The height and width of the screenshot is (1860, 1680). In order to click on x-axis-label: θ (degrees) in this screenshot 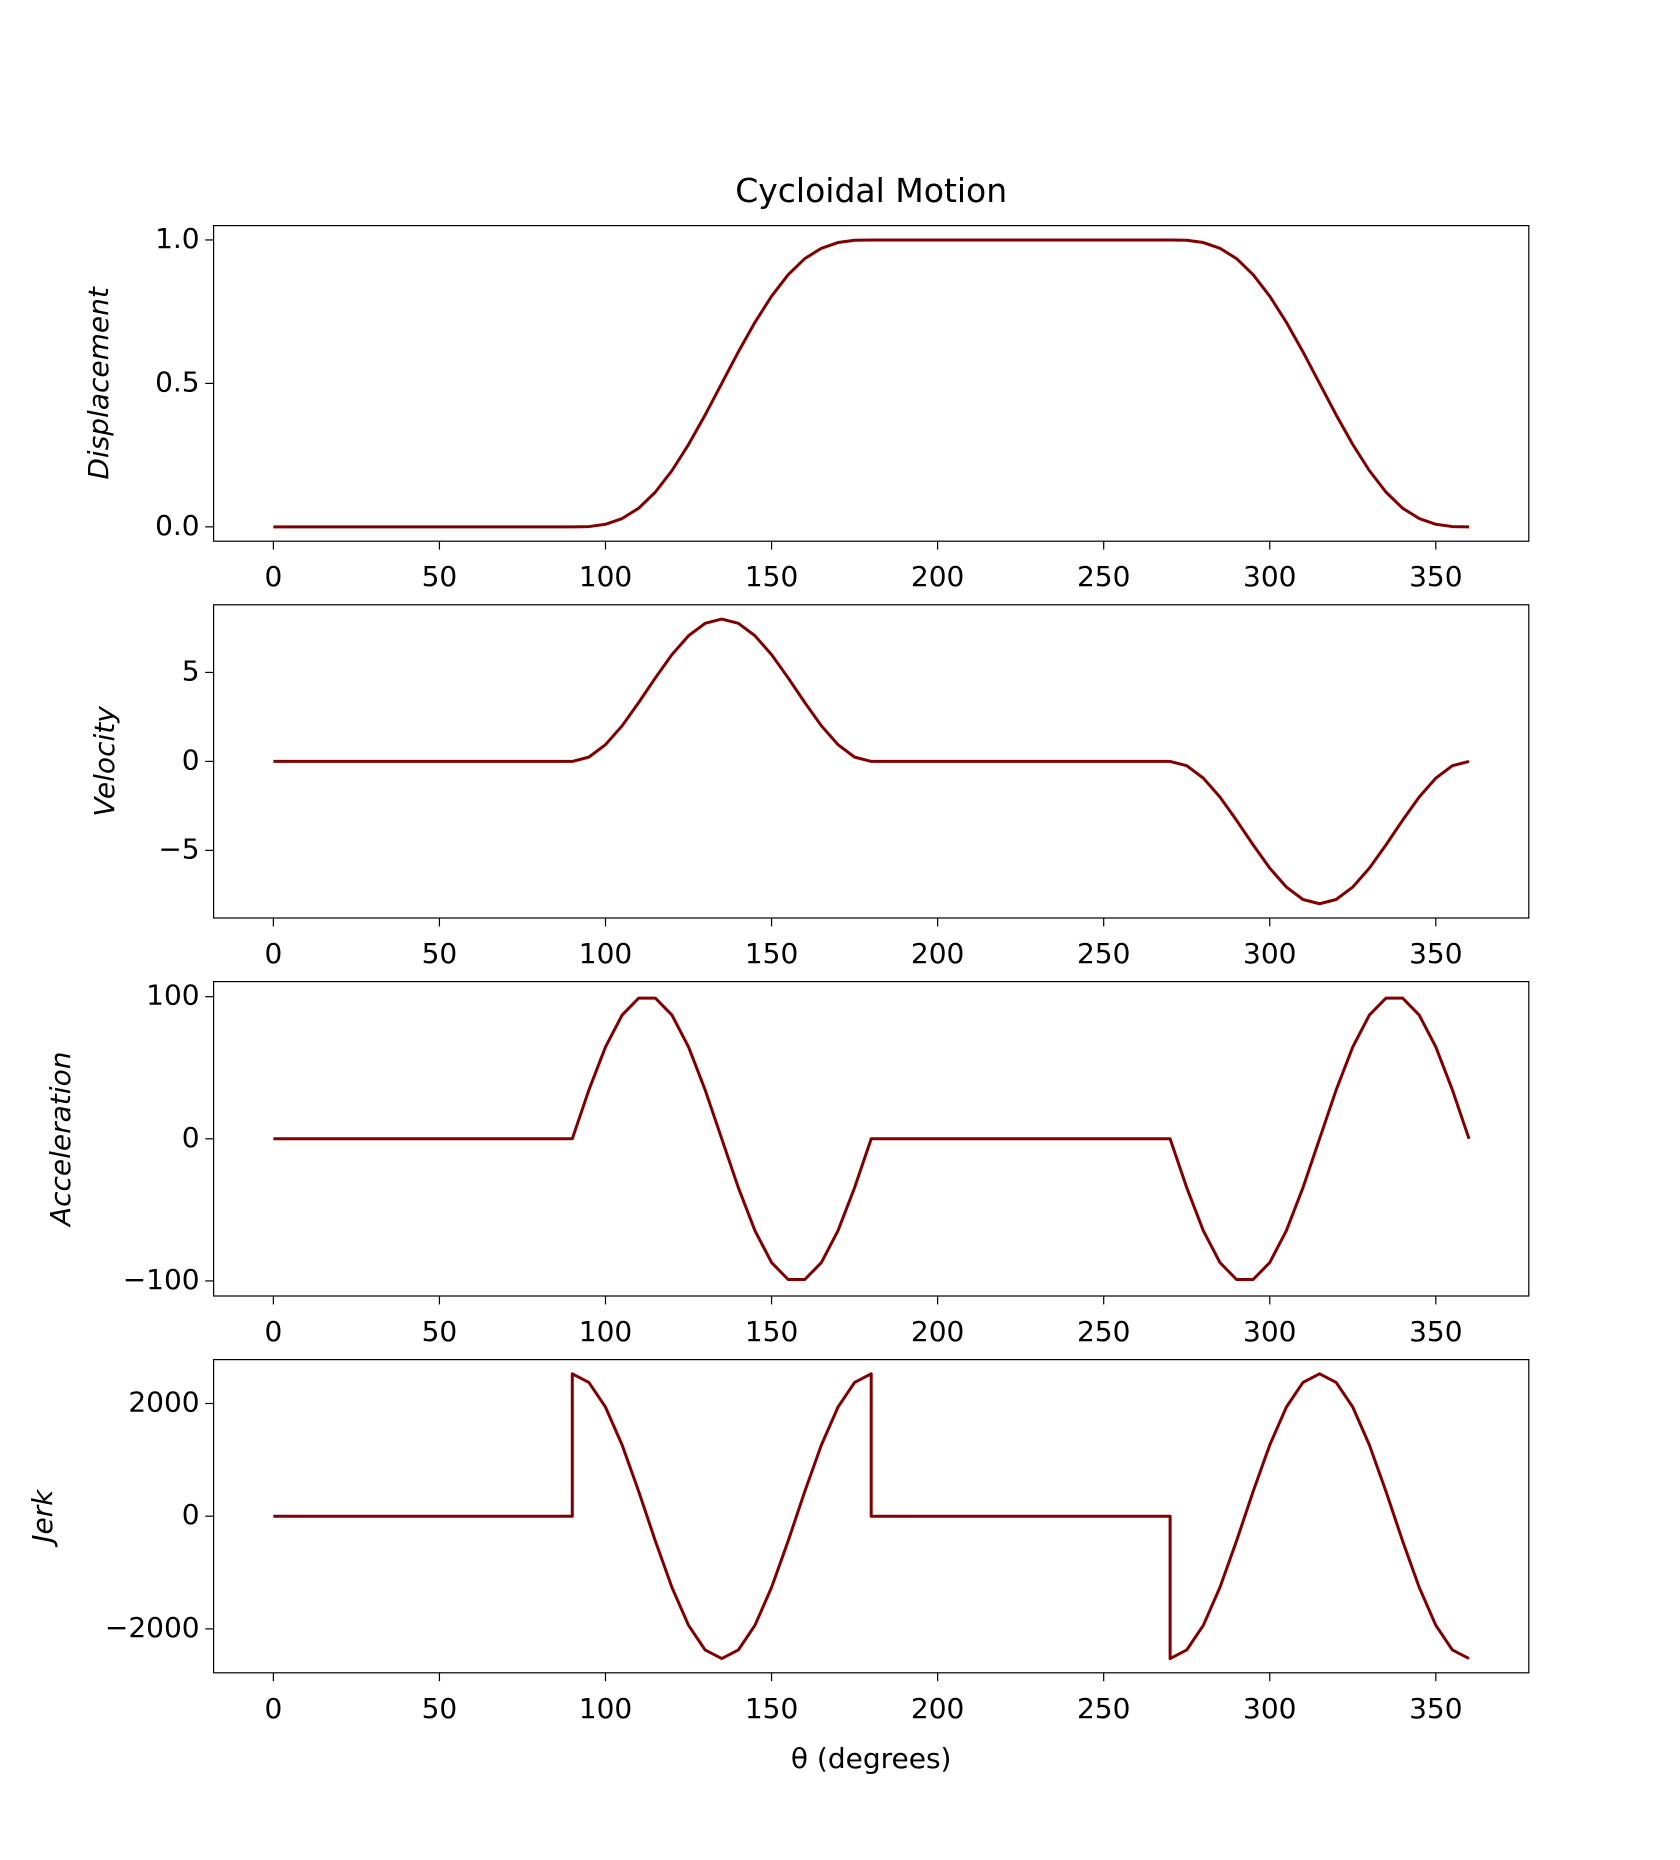, I will do `click(871, 1758)`.